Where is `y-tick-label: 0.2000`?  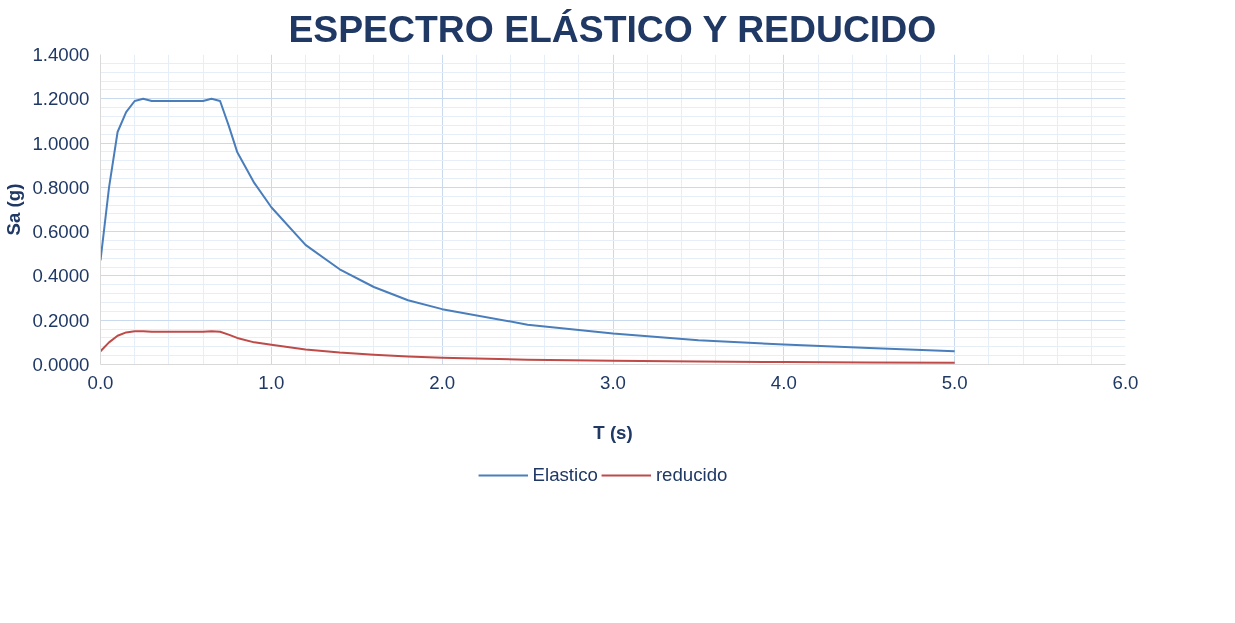
y-tick-label: 0.2000 is located at coordinates (61, 320).